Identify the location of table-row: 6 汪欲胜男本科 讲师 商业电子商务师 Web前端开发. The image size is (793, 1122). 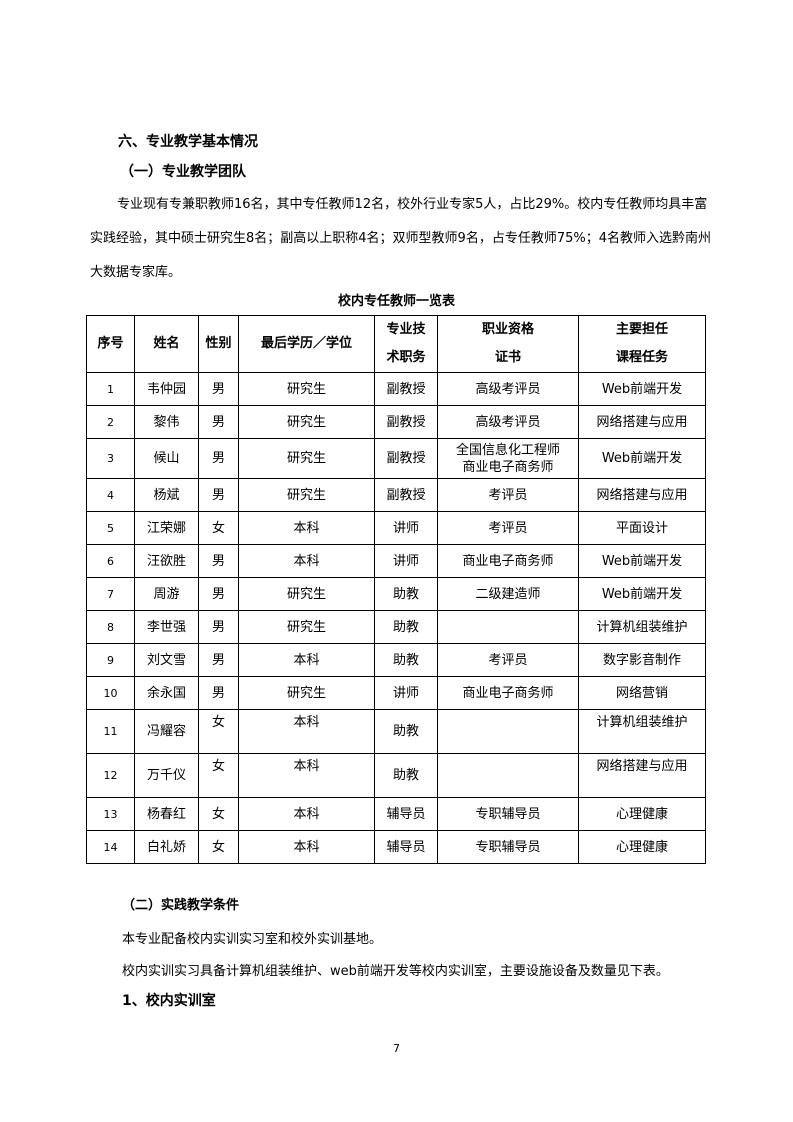
(396, 561).